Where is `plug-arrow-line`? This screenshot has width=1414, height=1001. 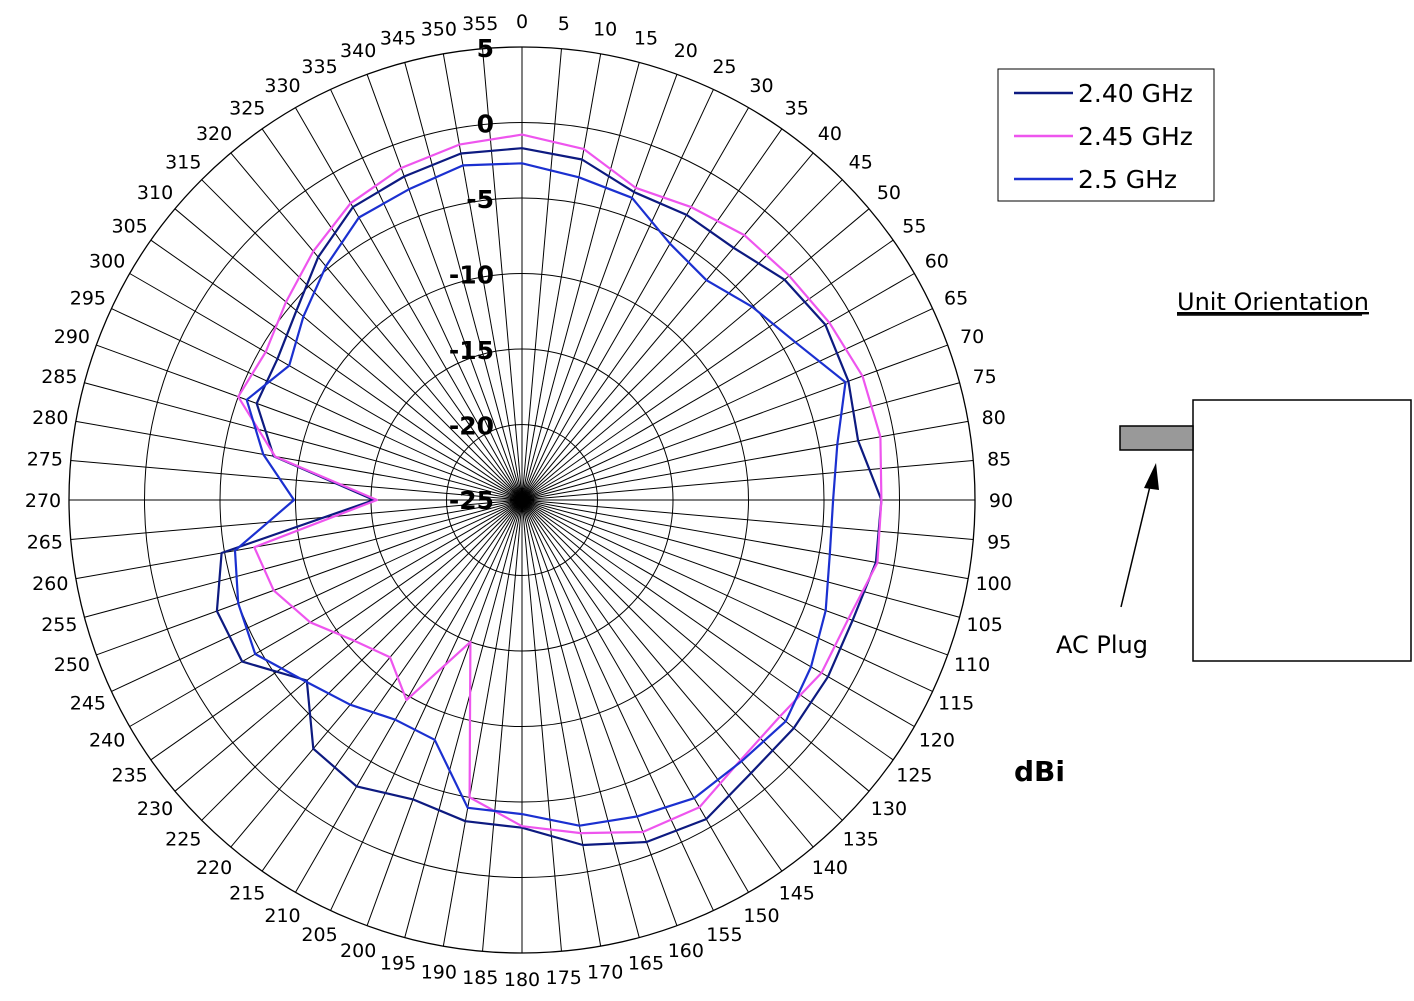
plug-arrow-line is located at coordinates (1136, 544).